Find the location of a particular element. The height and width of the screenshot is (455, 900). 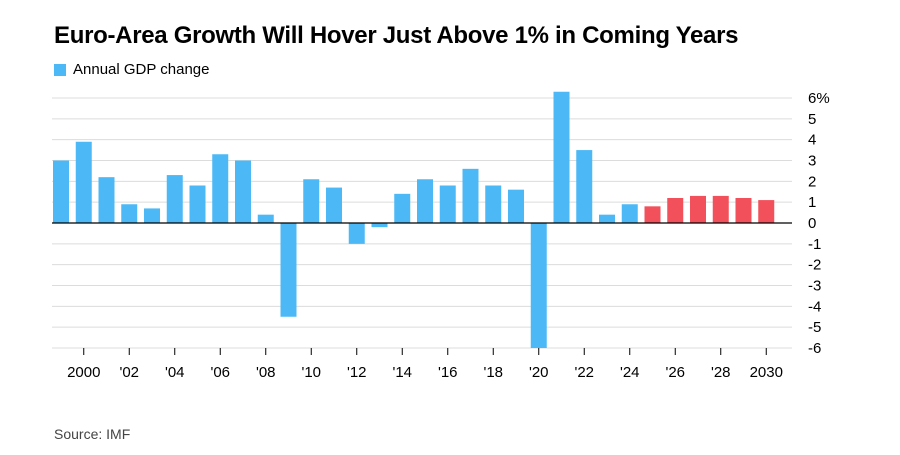

y-tick-label: 0 is located at coordinates (812, 223).